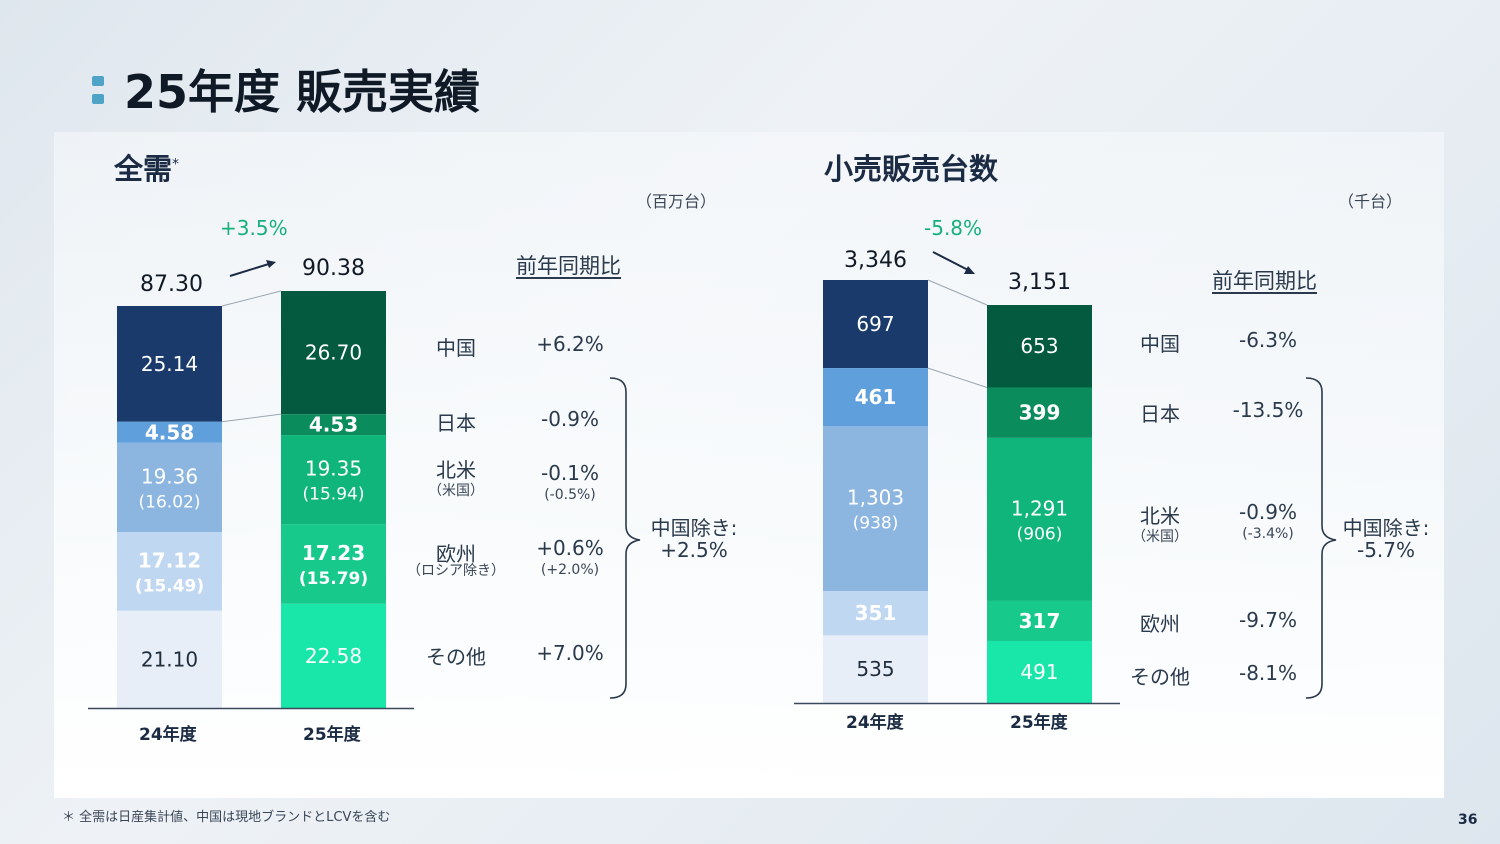 The height and width of the screenshot is (844, 1500). Describe the element at coordinates (1039, 508) in the screenshot. I see `right-label-25-seg-2: 1,291` at that location.